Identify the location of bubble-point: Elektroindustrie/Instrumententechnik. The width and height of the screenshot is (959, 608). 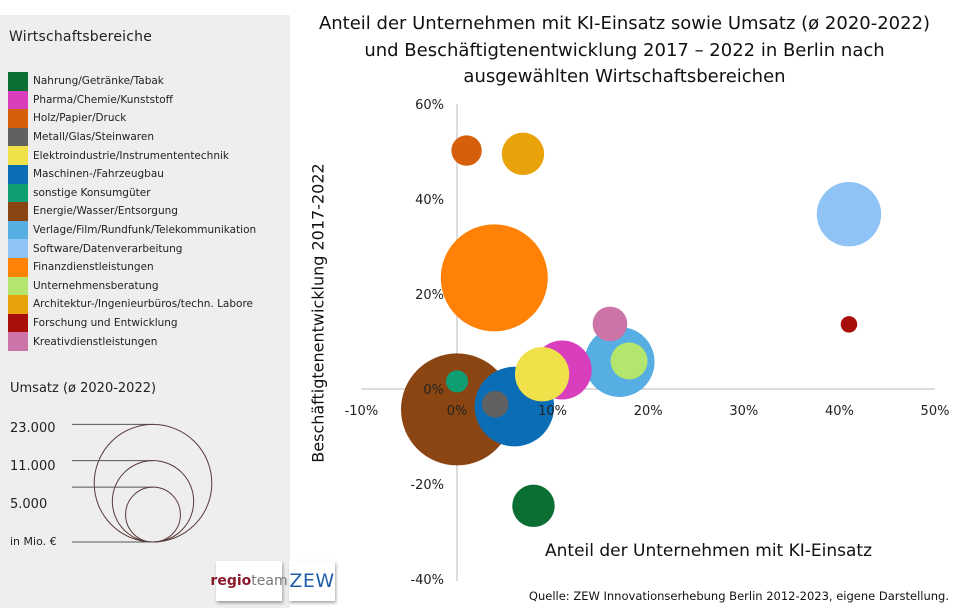
(542, 374).